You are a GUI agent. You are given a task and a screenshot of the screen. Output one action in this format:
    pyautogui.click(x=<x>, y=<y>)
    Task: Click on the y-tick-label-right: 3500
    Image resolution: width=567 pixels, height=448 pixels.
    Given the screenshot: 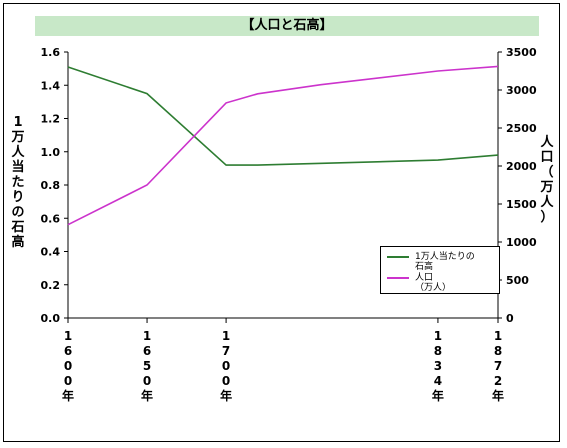 What is the action you would take?
    pyautogui.click(x=521, y=52)
    